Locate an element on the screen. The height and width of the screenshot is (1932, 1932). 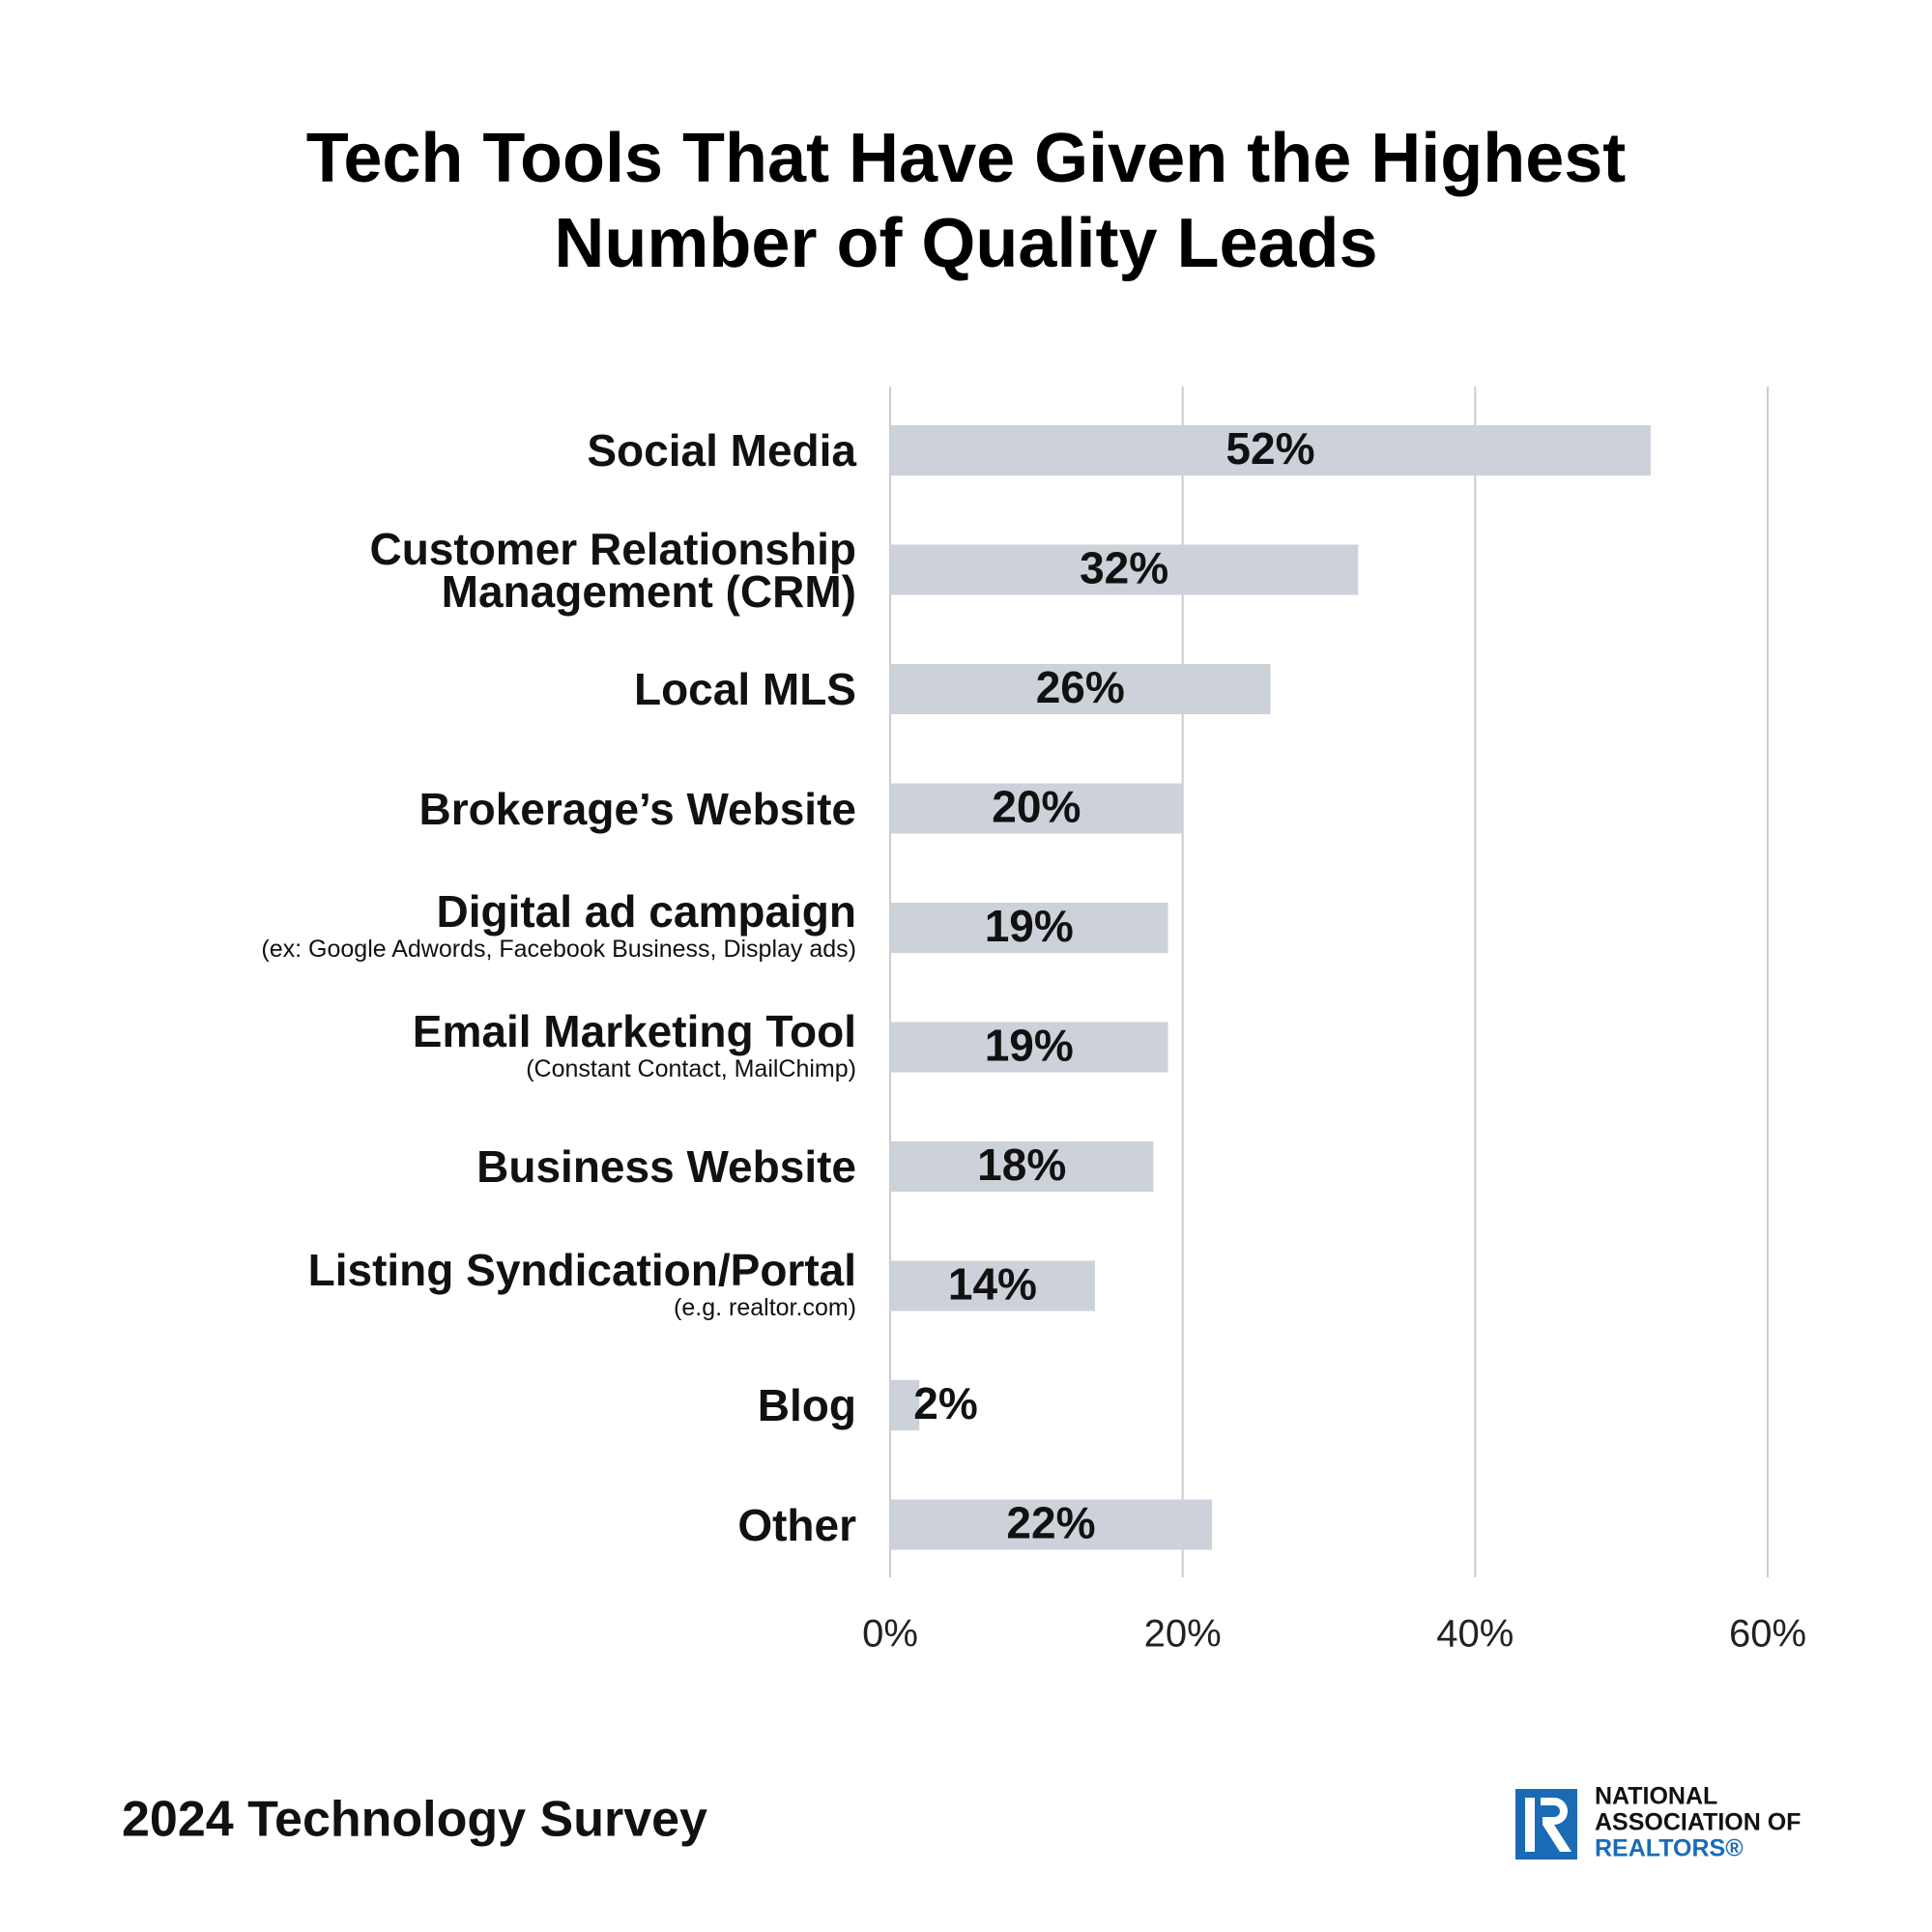
category-name: Brokerage’s Website is located at coordinates (637, 808).